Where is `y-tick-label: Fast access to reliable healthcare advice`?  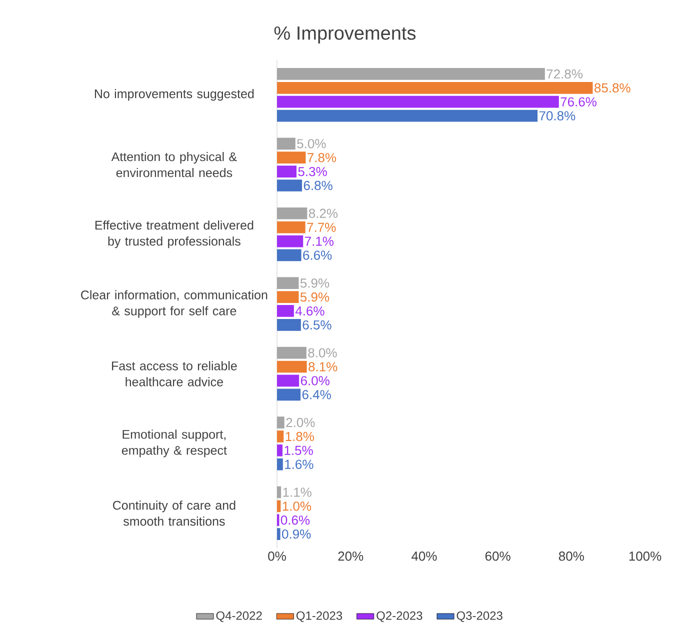 y-tick-label: Fast access to reliable healthcare advice is located at coordinates (174, 373).